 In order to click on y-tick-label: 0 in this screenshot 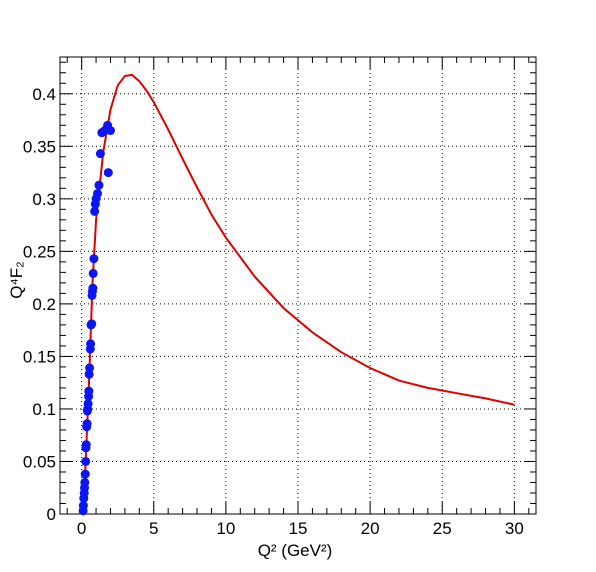, I will do `click(51, 514)`.